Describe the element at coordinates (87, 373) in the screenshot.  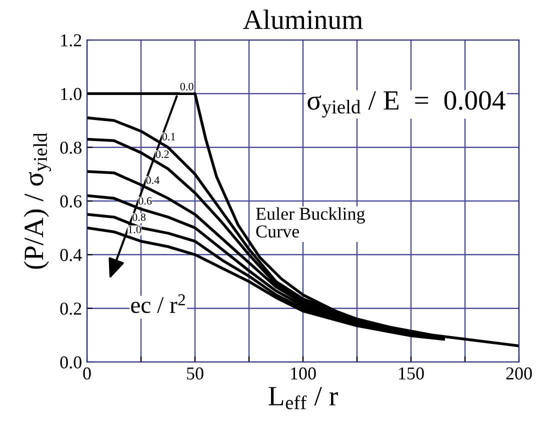
I see `x-tick-label: 0` at that location.